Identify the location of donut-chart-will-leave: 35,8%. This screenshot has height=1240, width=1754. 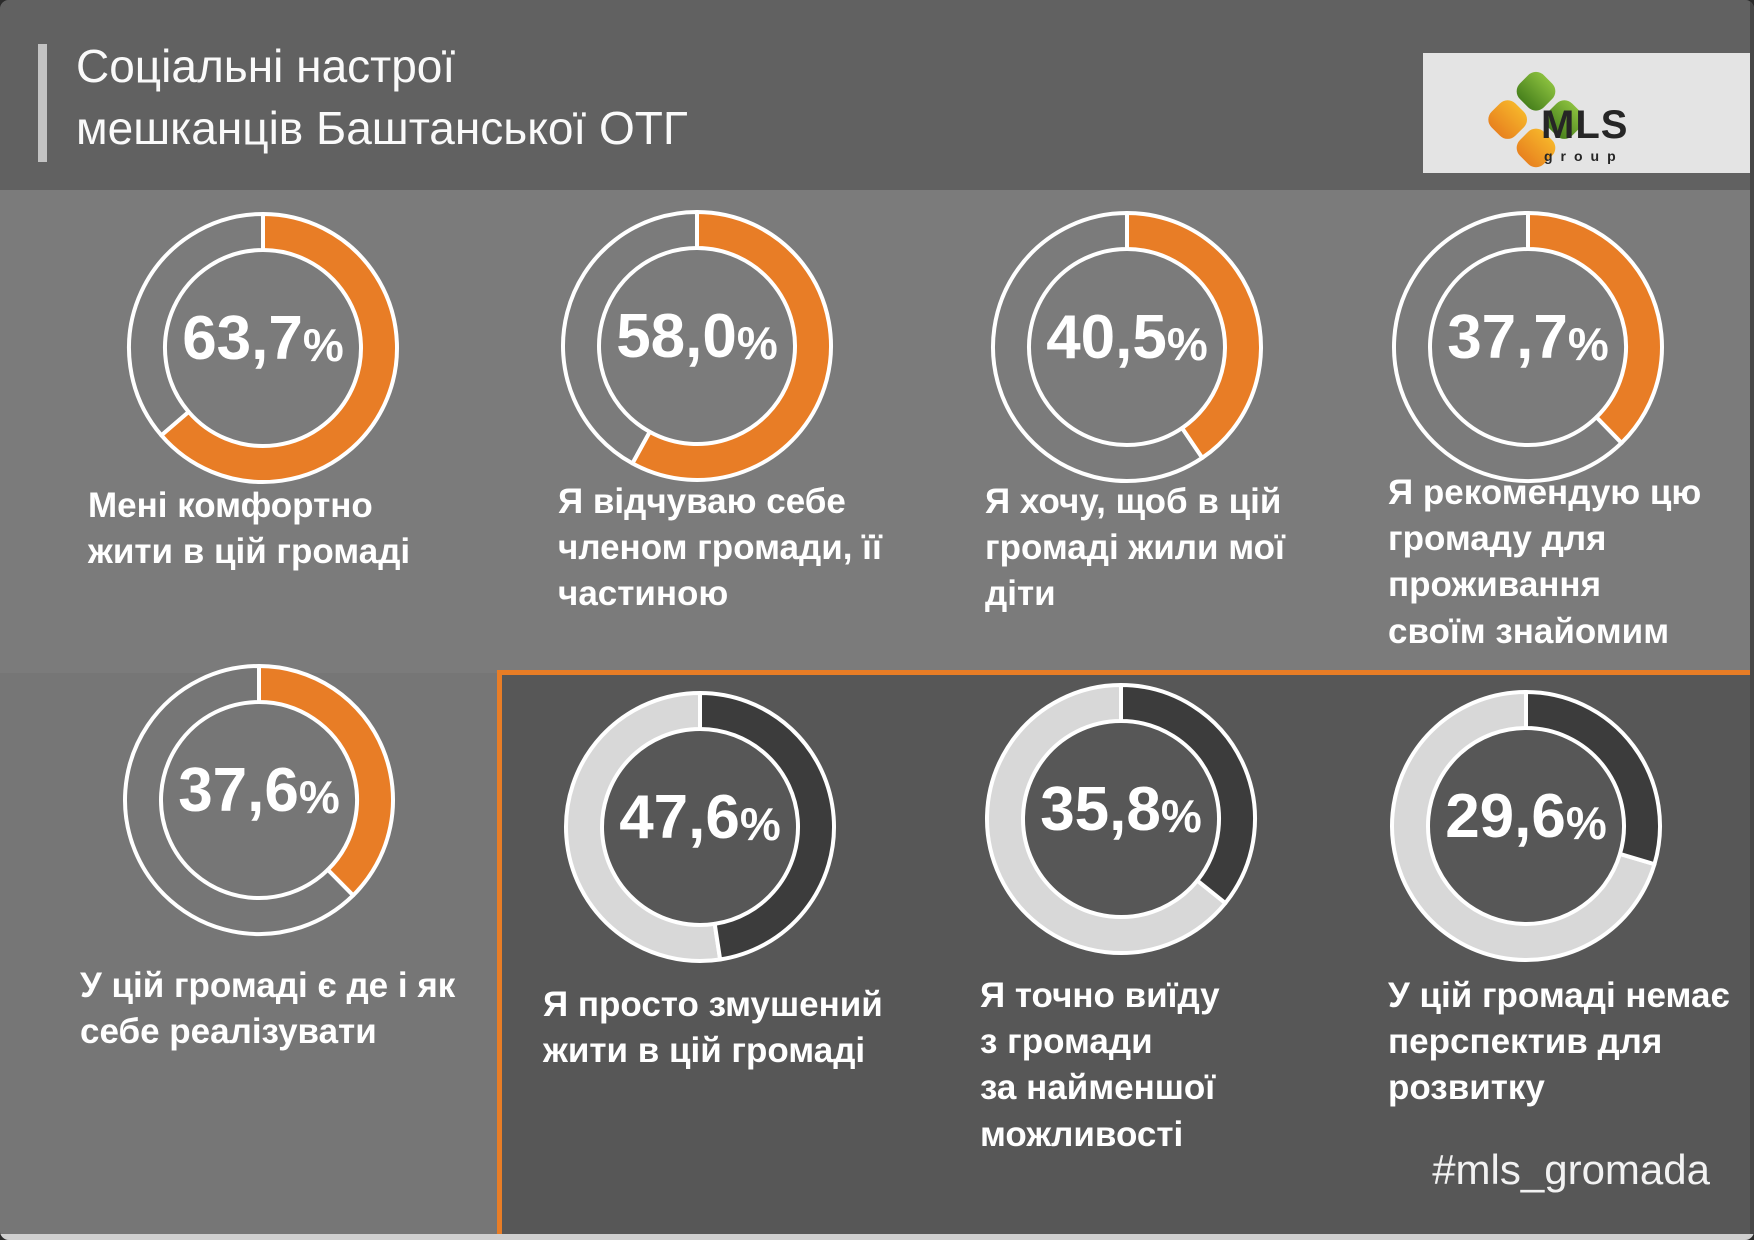
(1121, 819).